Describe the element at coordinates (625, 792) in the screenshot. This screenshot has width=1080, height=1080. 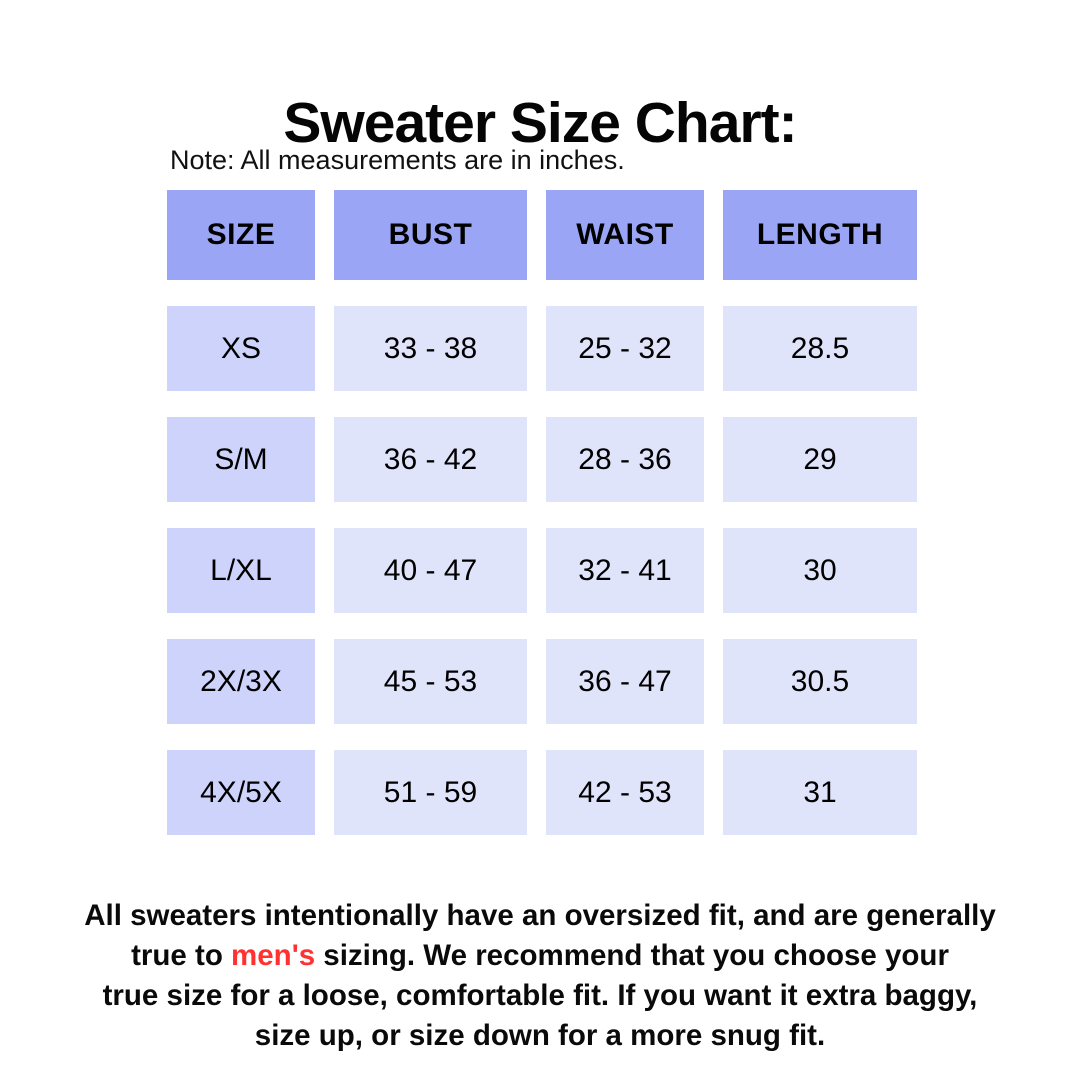
I see `table-cell: 42 - 53` at that location.